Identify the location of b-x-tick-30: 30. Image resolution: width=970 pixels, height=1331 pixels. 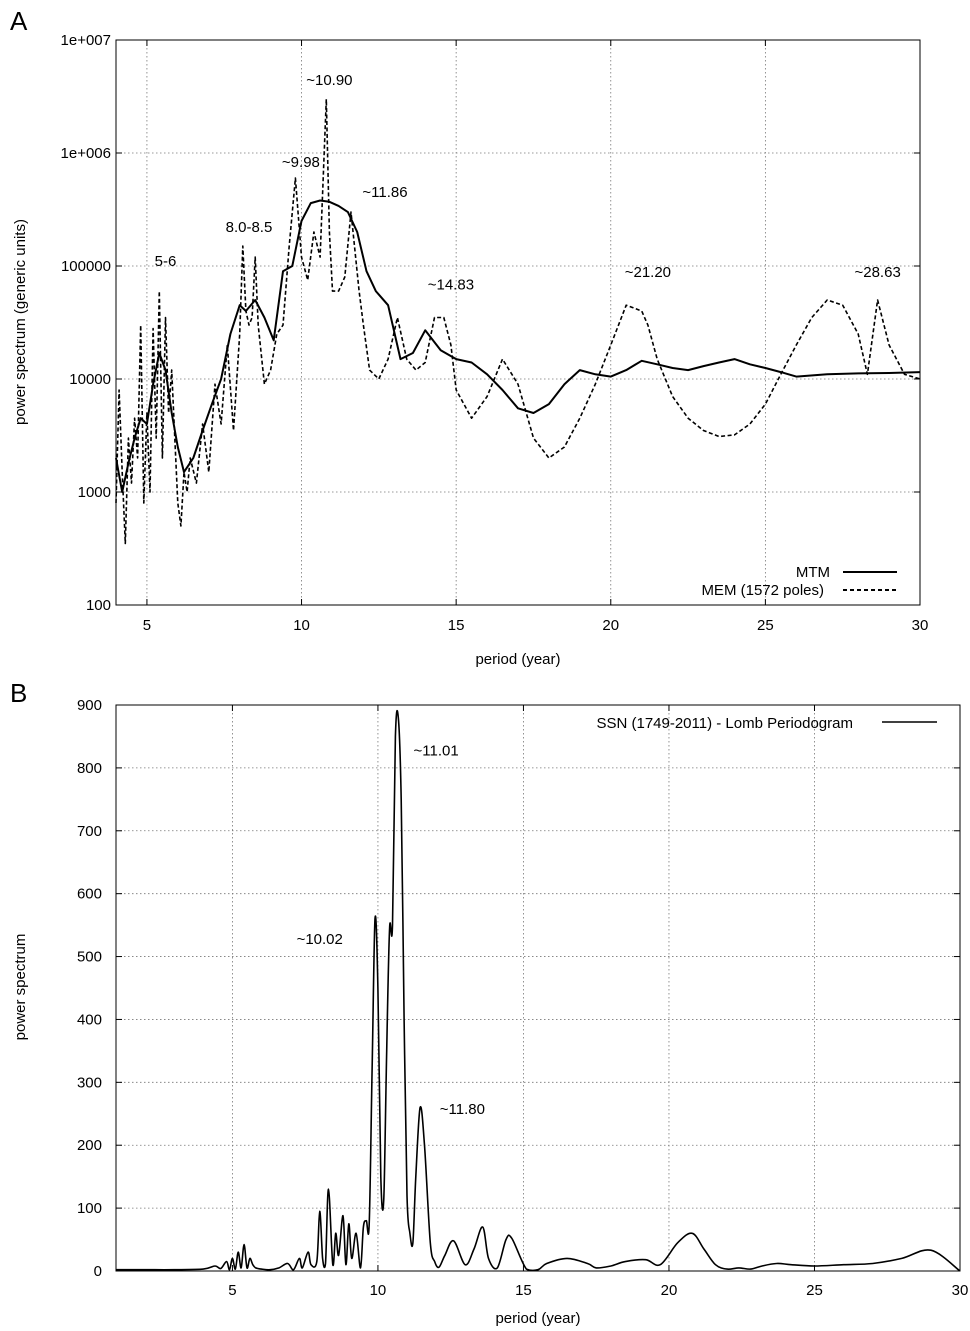
(960, 1290).